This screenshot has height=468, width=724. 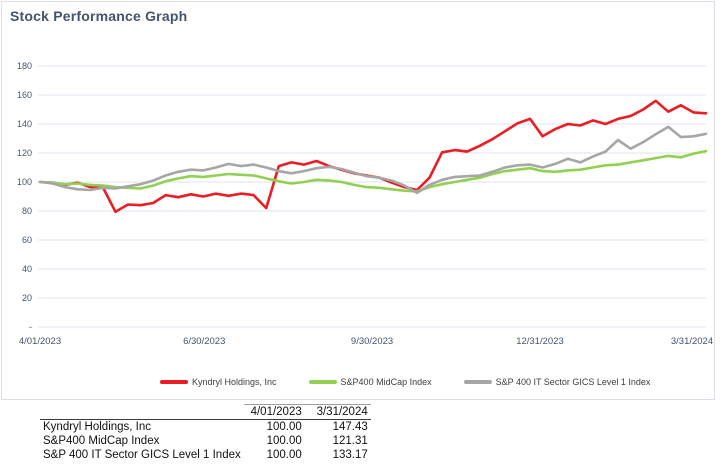 I want to click on series-line-s-p-400-it-sector-gics-level-1-index, so click(x=373, y=160).